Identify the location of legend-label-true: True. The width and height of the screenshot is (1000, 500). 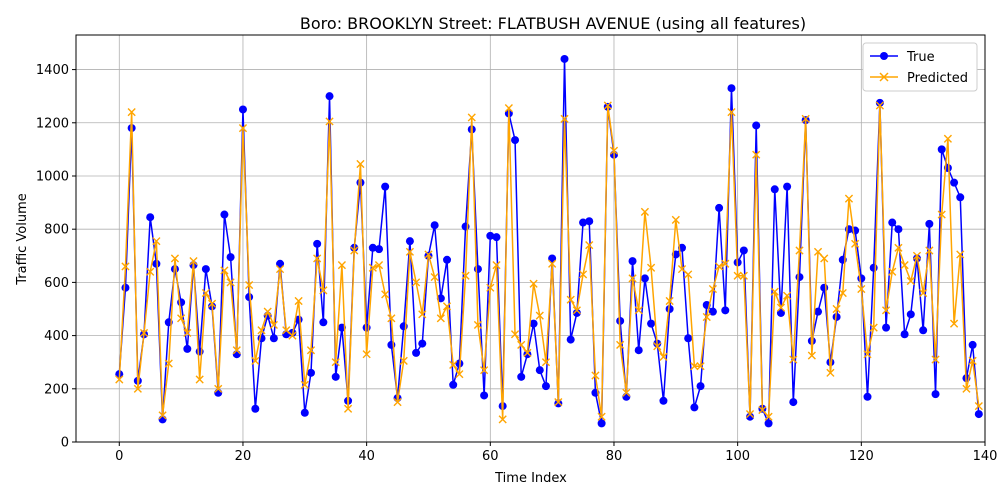
(920, 57).